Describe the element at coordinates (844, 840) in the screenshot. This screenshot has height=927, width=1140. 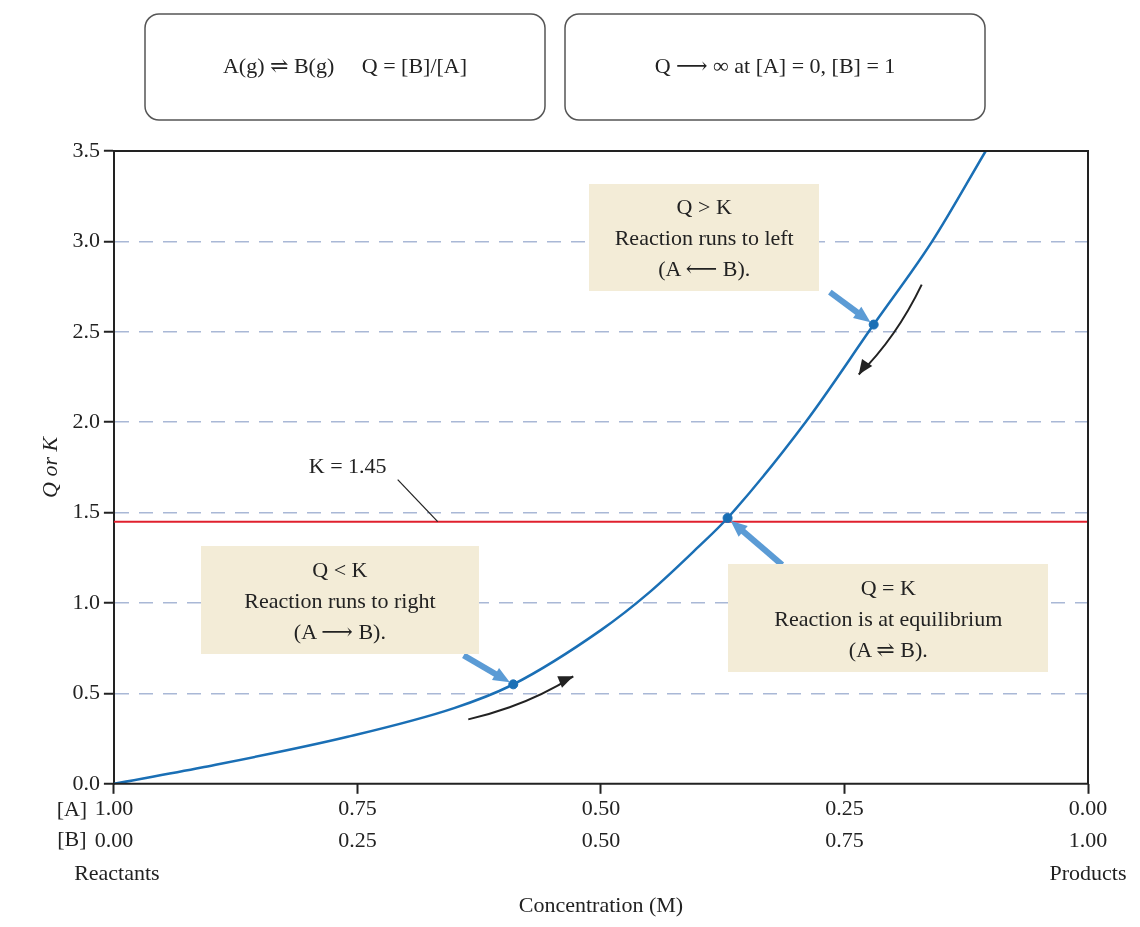
I see `x-tick-label: 0.75` at that location.